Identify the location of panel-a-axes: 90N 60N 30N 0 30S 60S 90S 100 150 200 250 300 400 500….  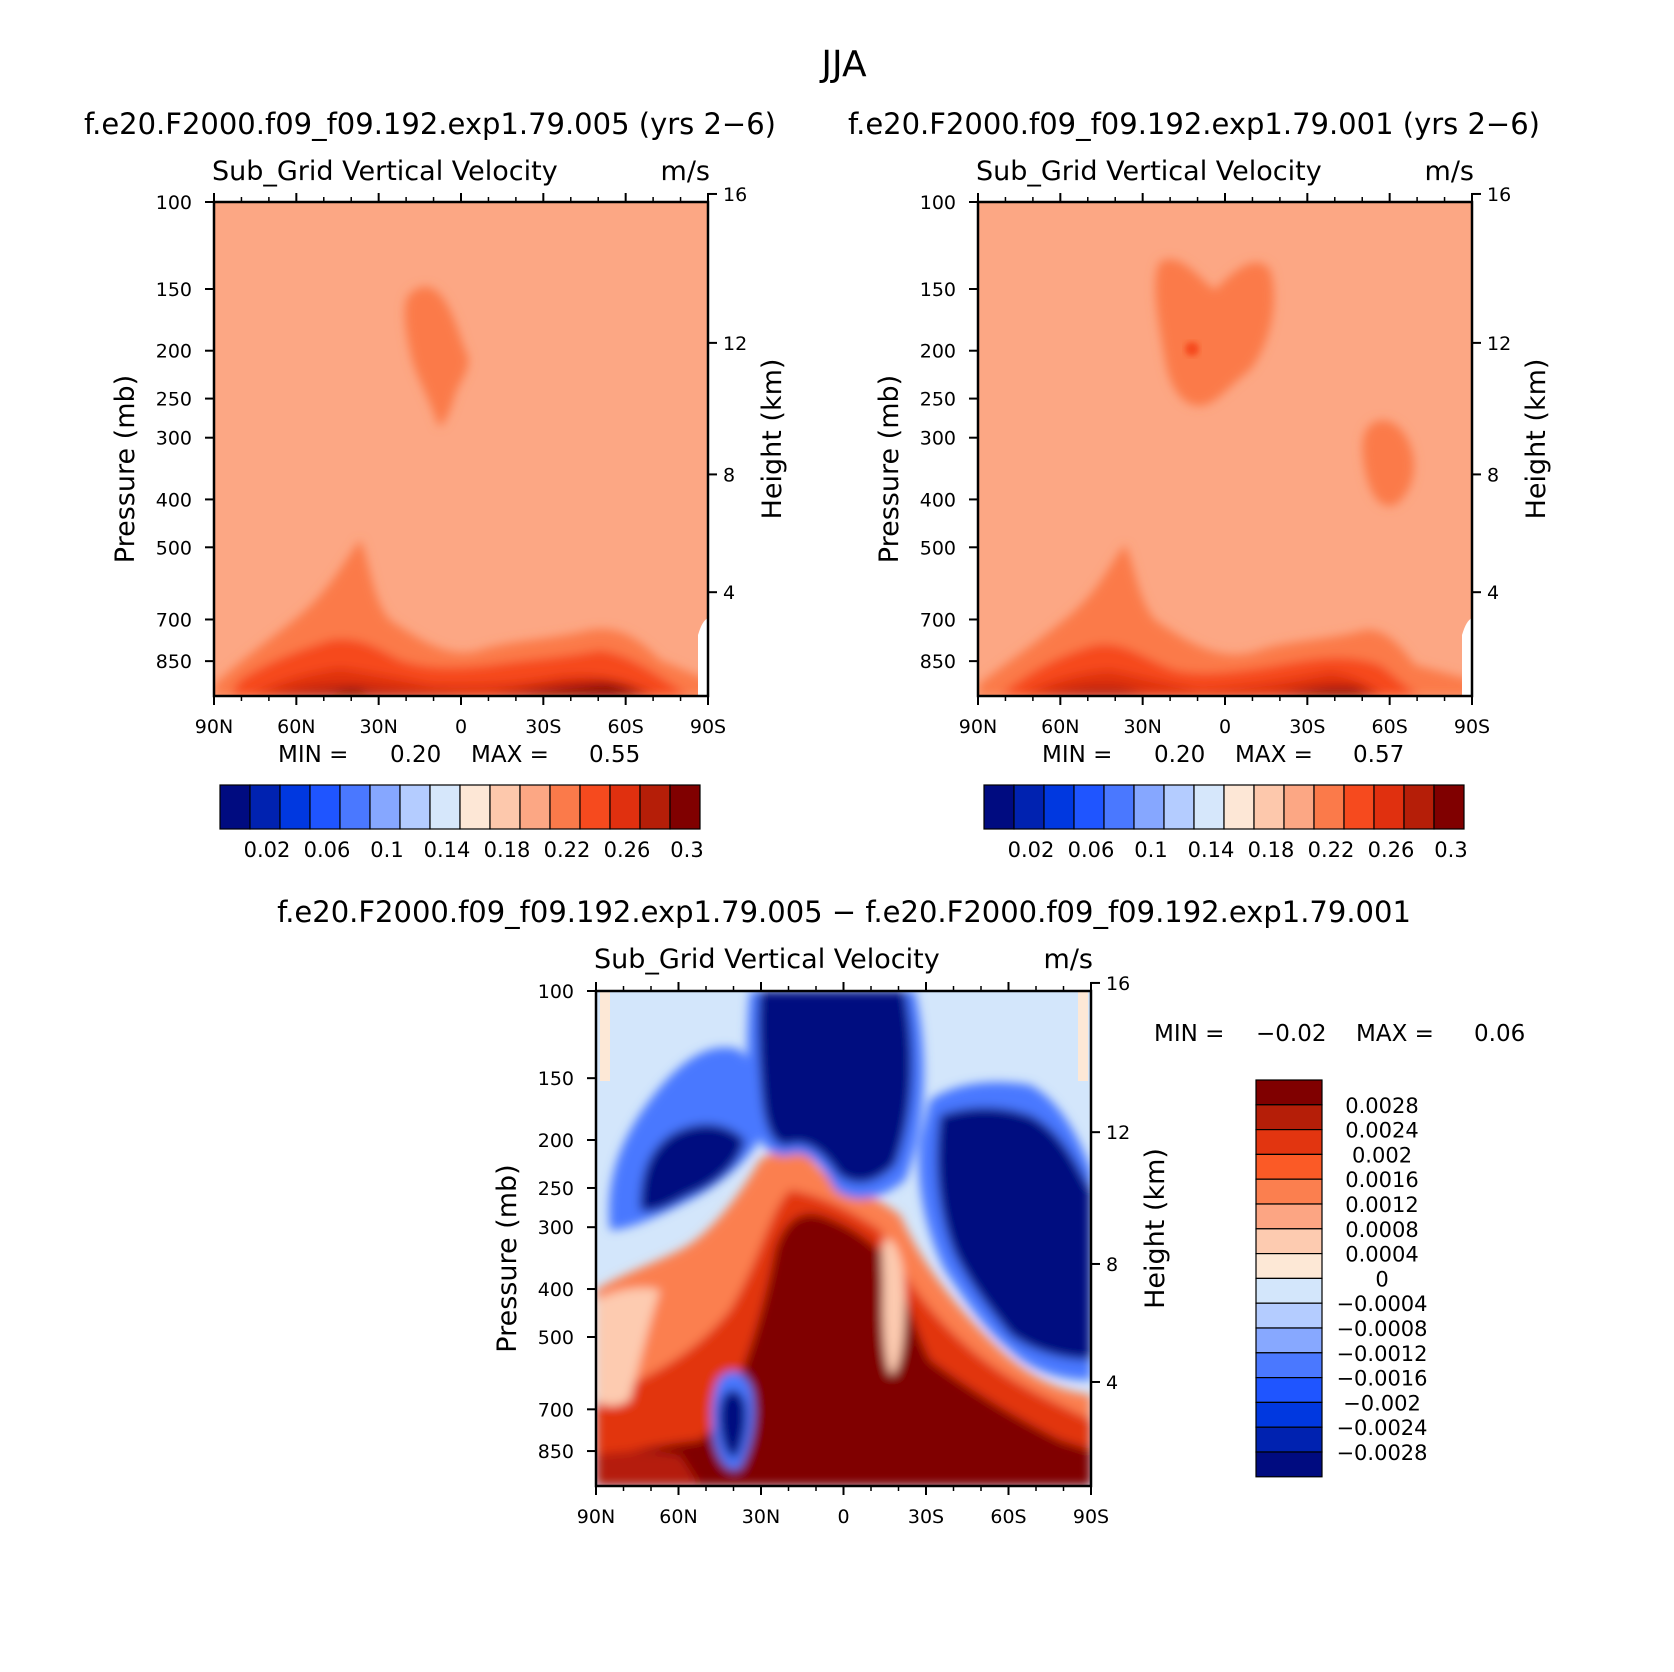
(449, 461).